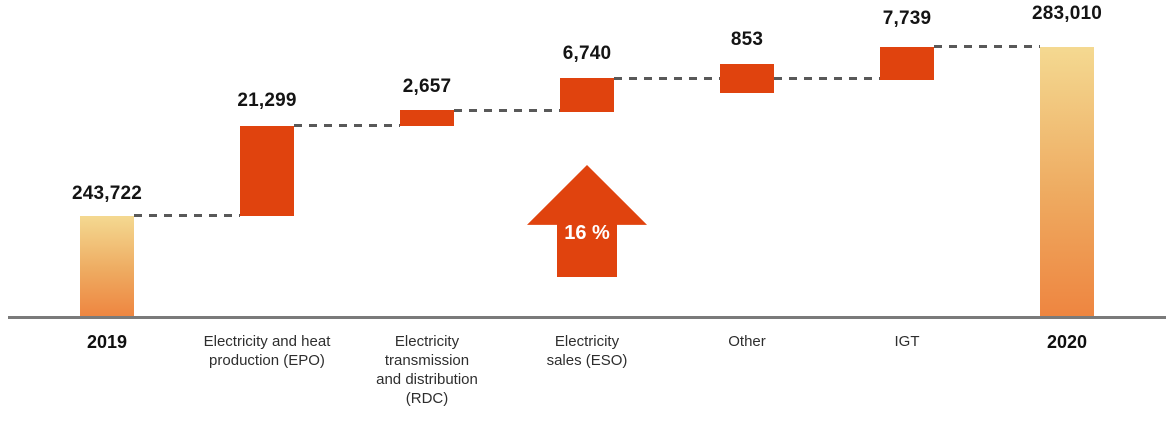 Image resolution: width=1172 pixels, height=427 pixels. What do you see at coordinates (107, 266) in the screenshot?
I see `bar-2019-total` at bounding box center [107, 266].